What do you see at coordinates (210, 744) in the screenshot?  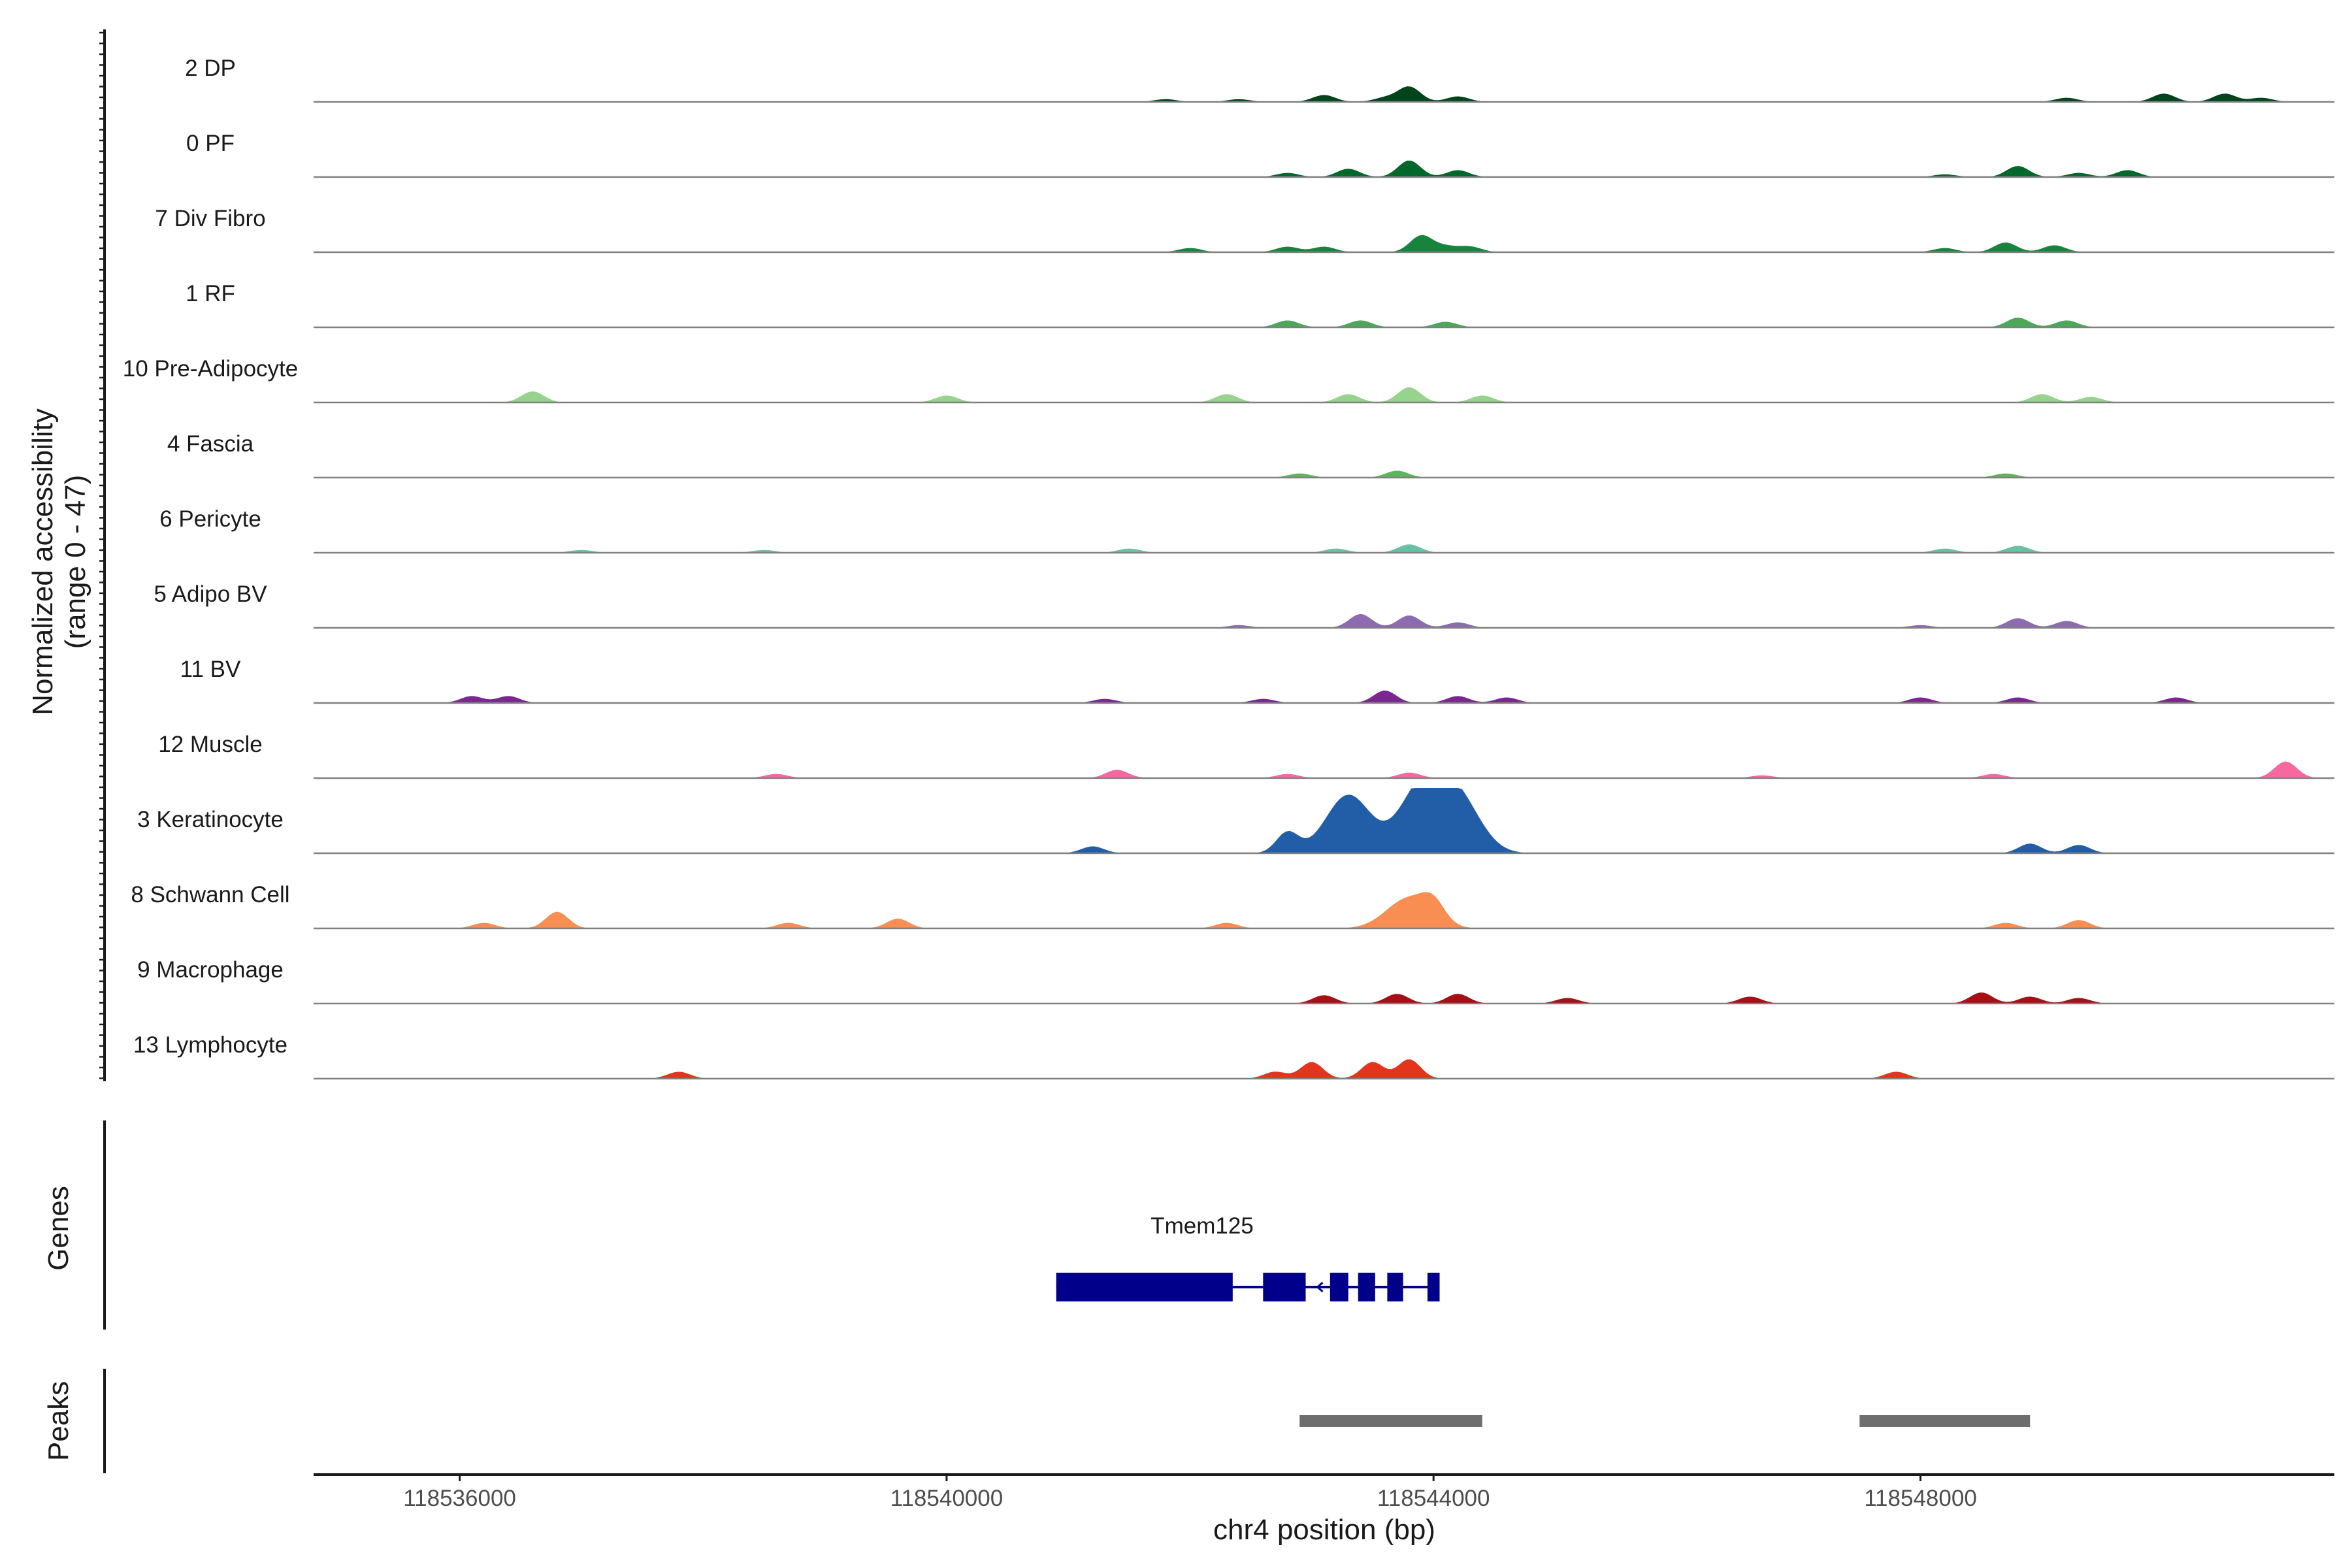 I see `track-label: 12 Muscle` at bounding box center [210, 744].